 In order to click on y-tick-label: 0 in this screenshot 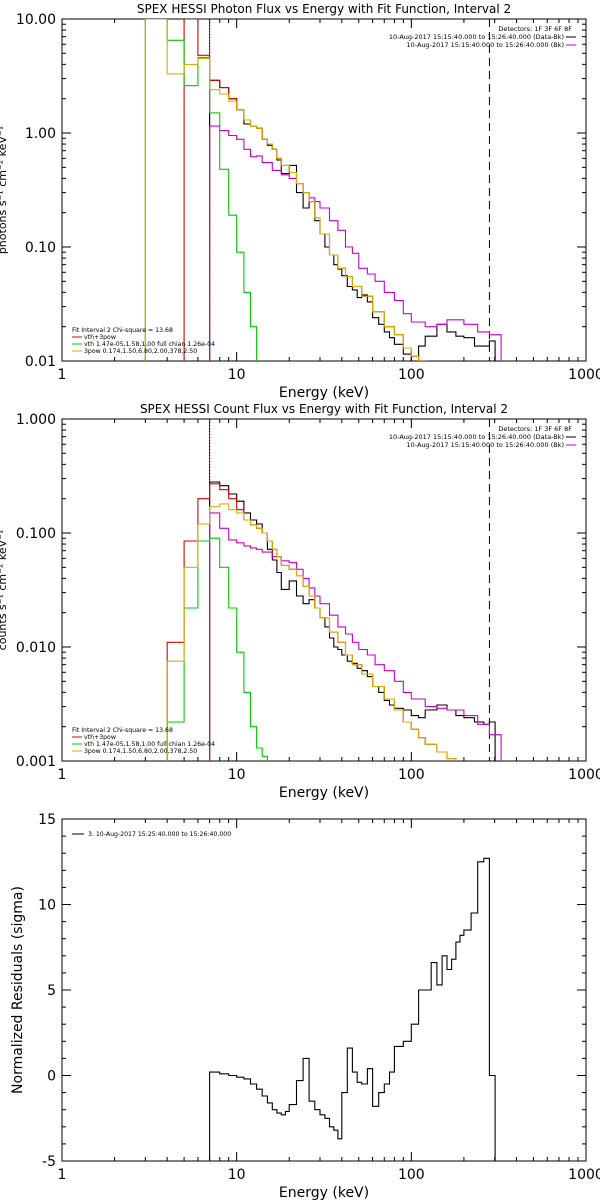, I will do `click(51, 1077)`.